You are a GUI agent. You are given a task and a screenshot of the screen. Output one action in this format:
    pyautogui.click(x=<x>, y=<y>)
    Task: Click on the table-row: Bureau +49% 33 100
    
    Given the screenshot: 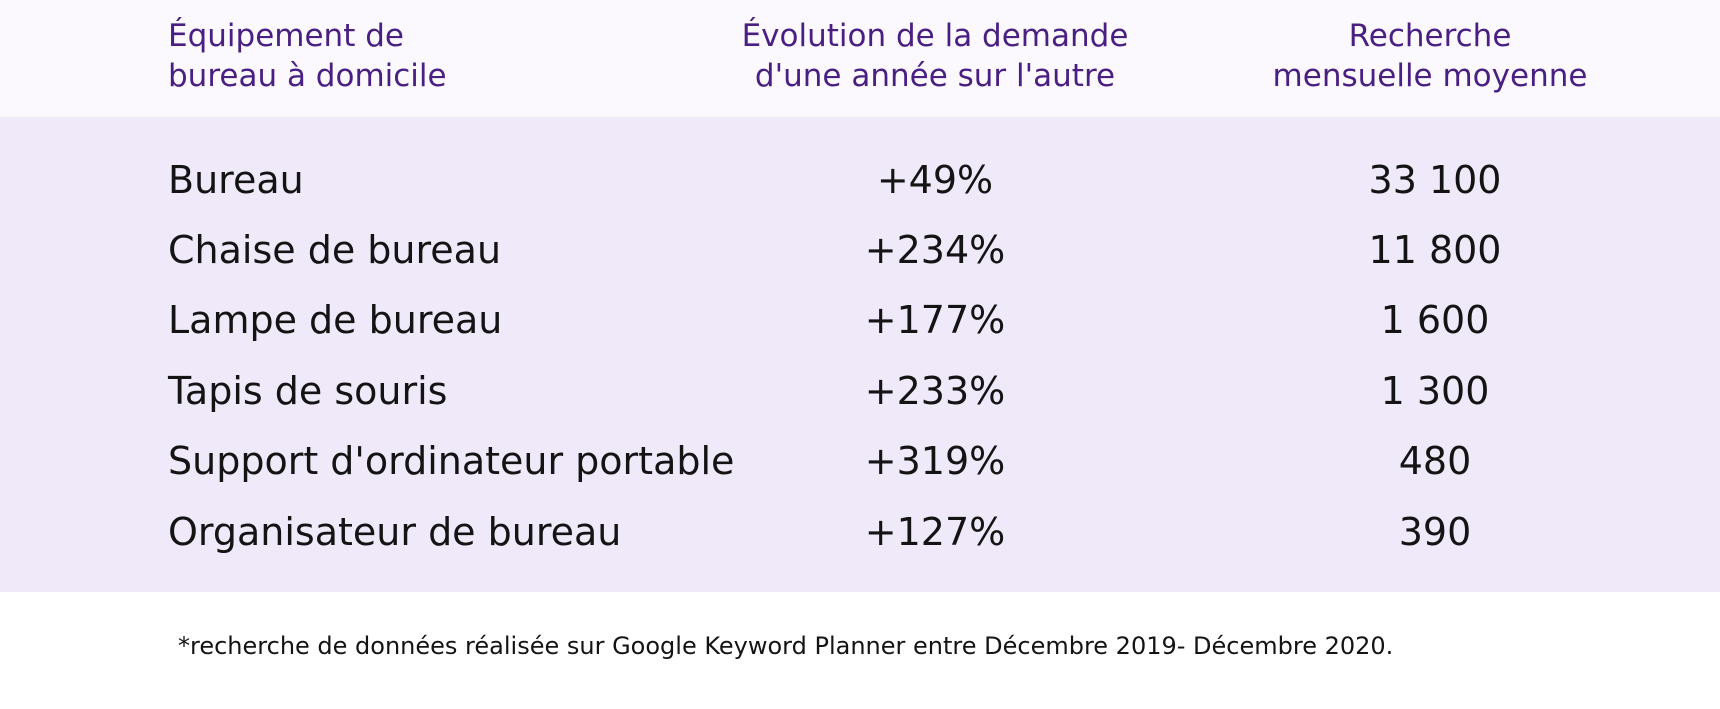 What is the action you would take?
    pyautogui.click(x=860, y=180)
    